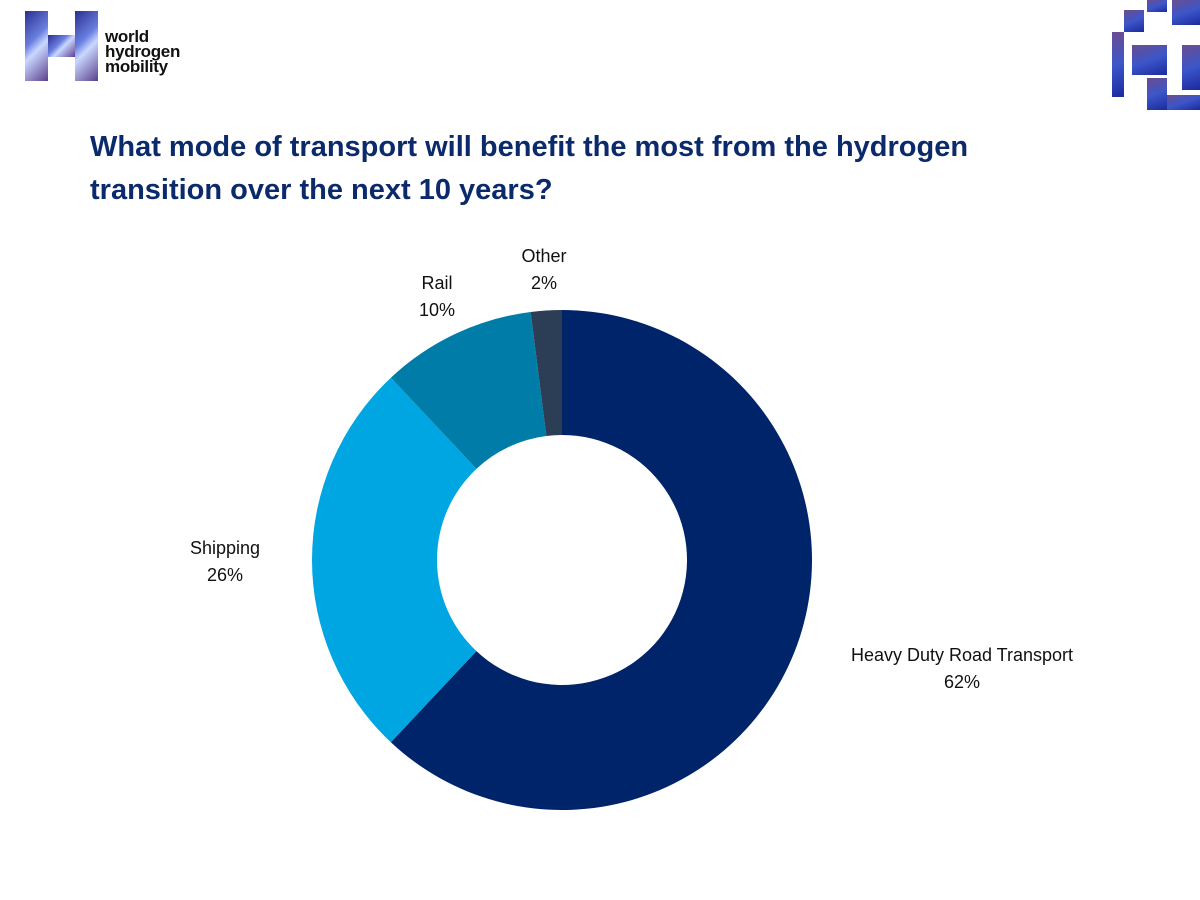 The image size is (1200, 900). Describe the element at coordinates (468, 390) in the screenshot. I see `donut-slice-rail` at that location.